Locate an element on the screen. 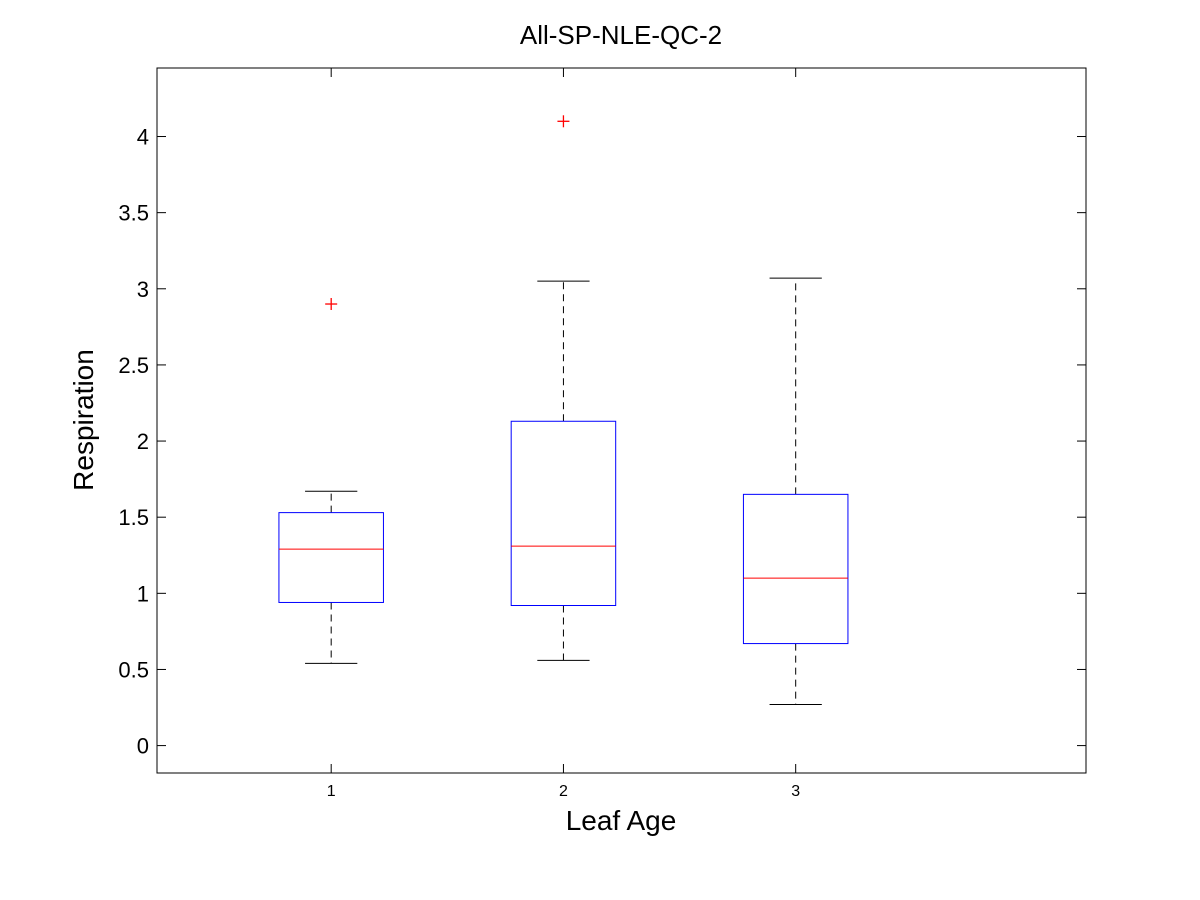 Image resolution: width=1200 pixels, height=900 pixels. y-tick-label: 3.5 is located at coordinates (133, 213).